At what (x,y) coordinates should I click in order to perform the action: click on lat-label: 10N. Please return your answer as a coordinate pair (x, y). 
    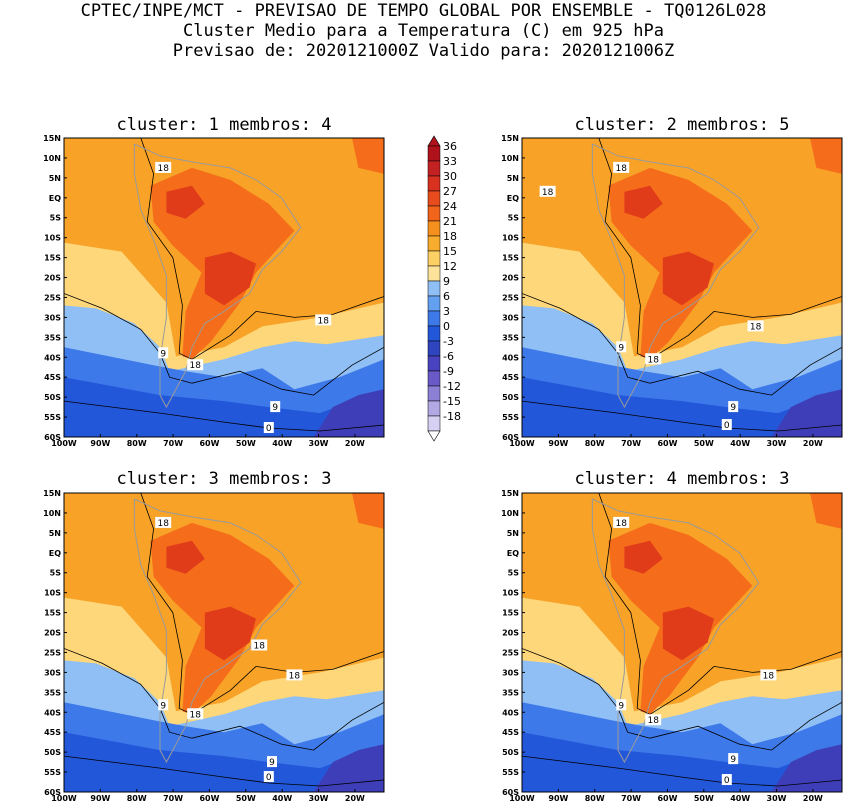
    Looking at the image, I should click on (52, 158).